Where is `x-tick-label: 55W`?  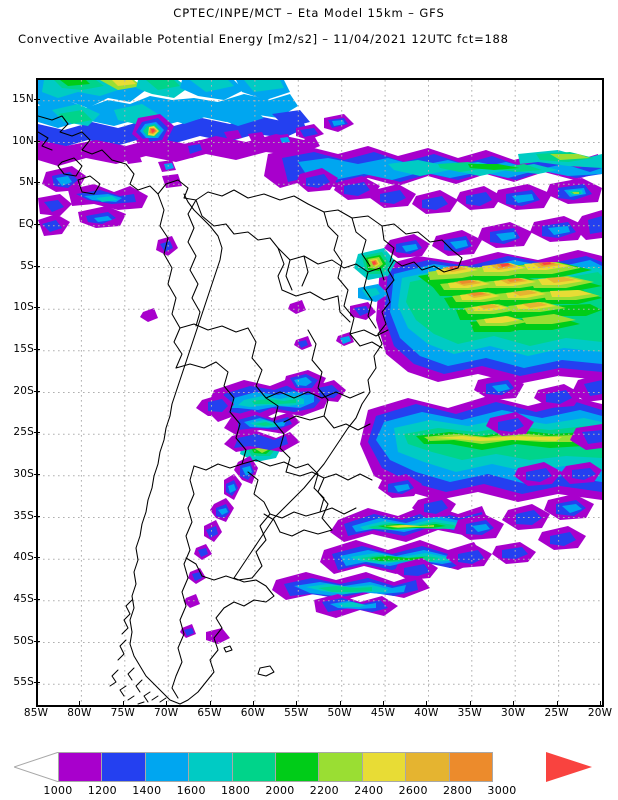
x-tick-label: 55W is located at coordinates (296, 713).